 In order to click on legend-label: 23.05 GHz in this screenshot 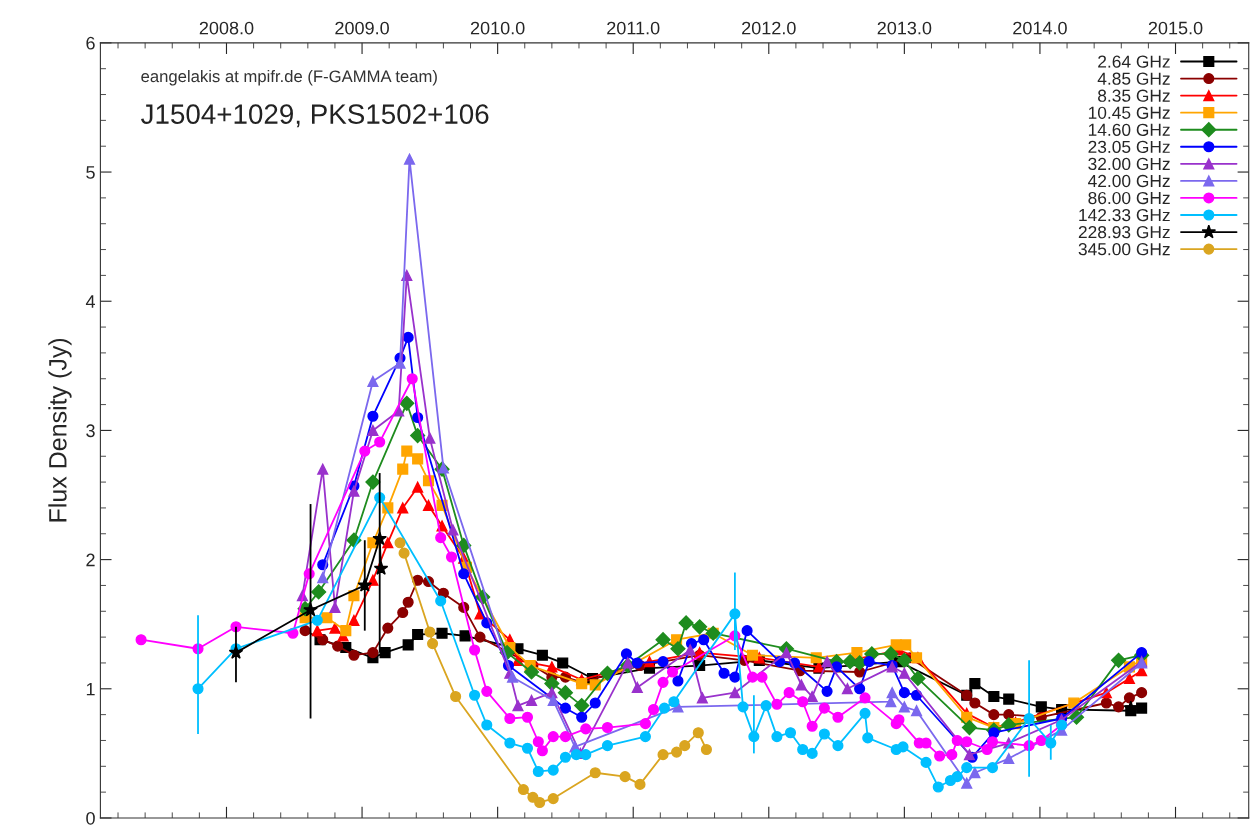, I will do `click(1129, 147)`.